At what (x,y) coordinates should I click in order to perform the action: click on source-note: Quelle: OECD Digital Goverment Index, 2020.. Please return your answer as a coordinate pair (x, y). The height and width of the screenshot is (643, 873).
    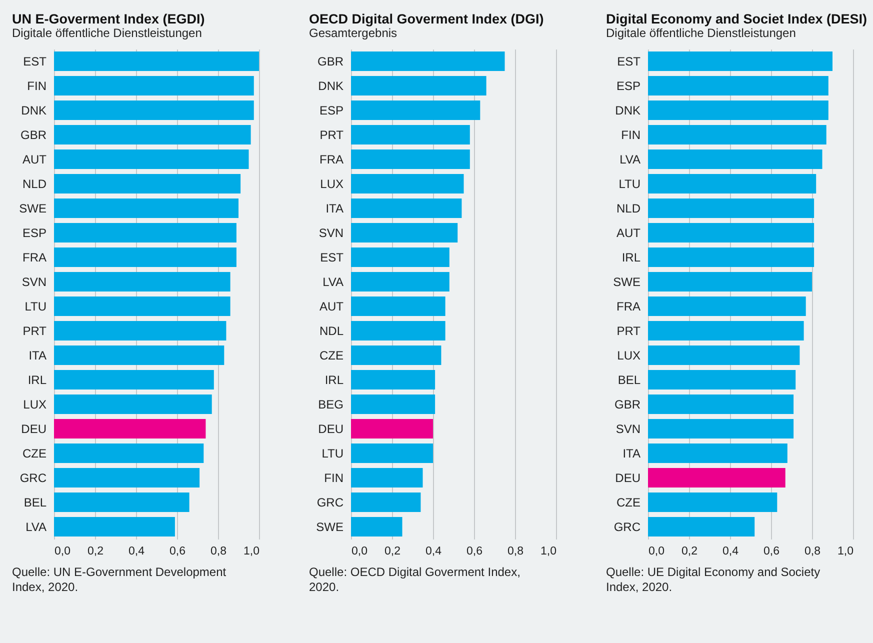
    Looking at the image, I should click on (414, 579).